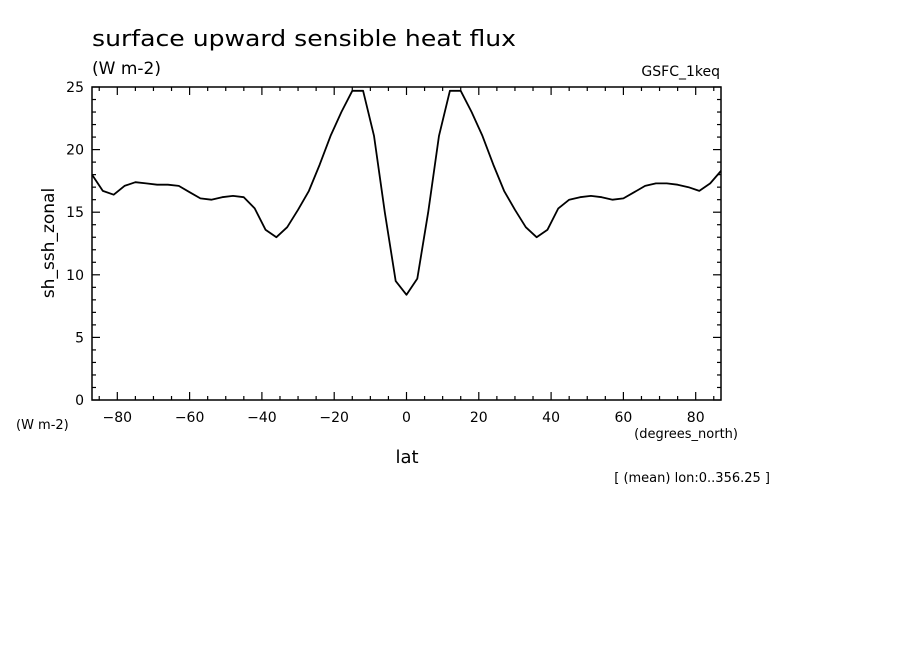  What do you see at coordinates (406, 457) in the screenshot?
I see `x-axis-label: lat` at bounding box center [406, 457].